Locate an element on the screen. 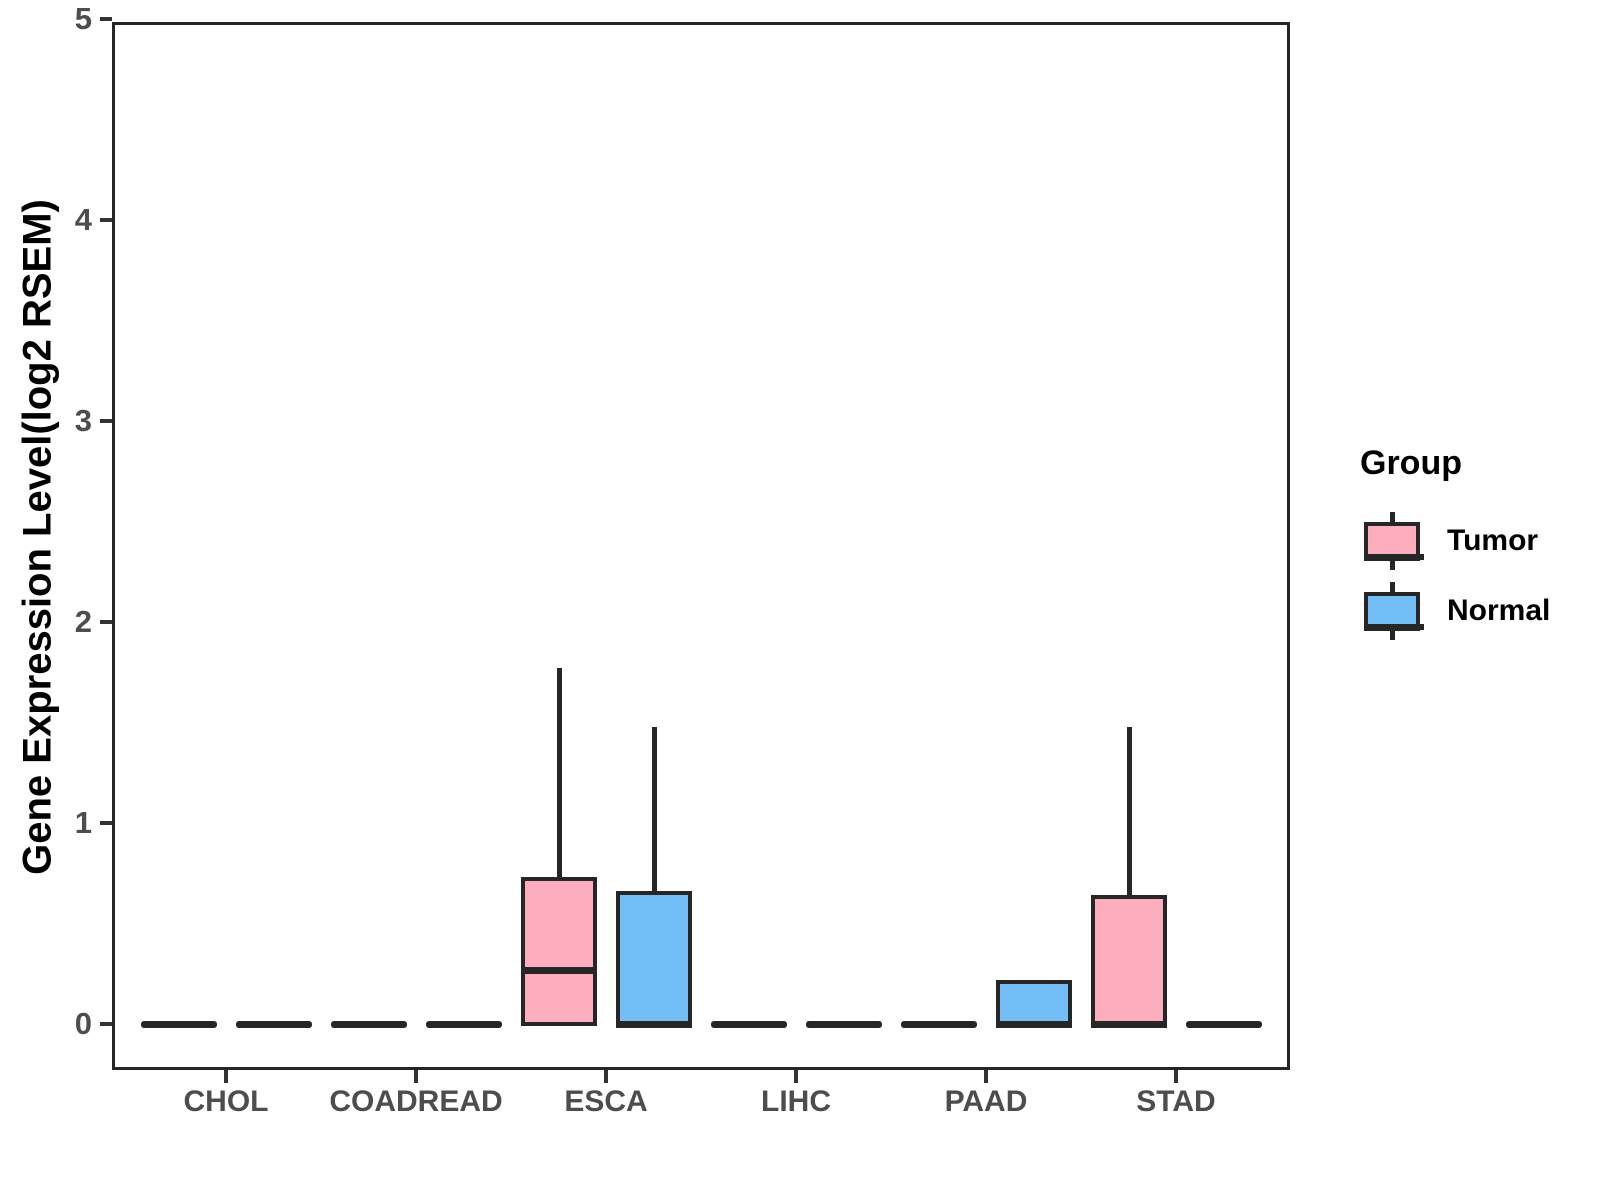 The width and height of the screenshot is (1600, 1200). boxplot-ESCA-normal-median-line is located at coordinates (653, 1024).